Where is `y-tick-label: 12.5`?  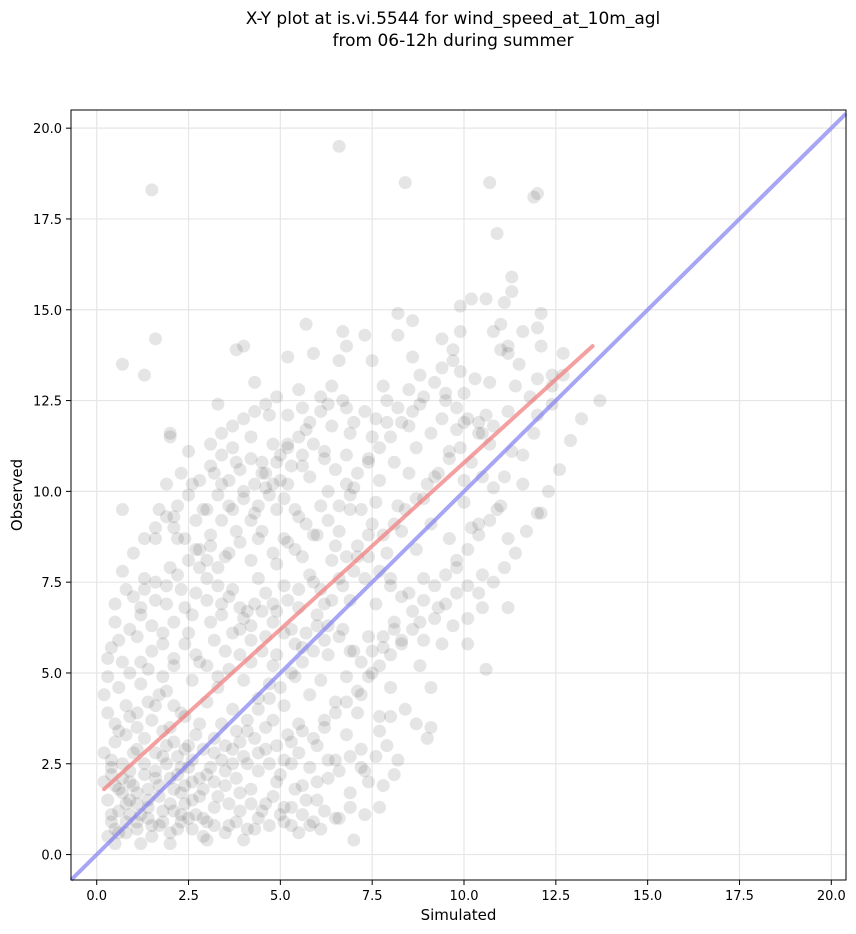 y-tick-label: 12.5 is located at coordinates (47, 402).